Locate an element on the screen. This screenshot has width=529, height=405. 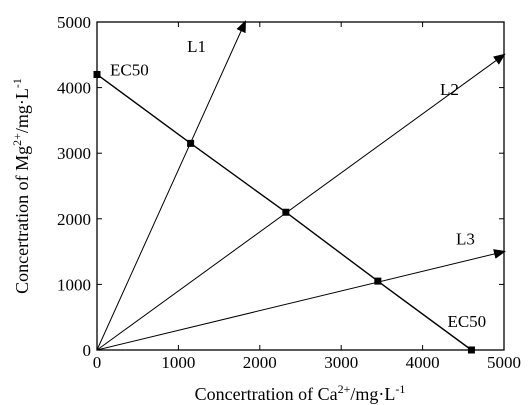
ray-label-l1: L1 is located at coordinates (196, 46).